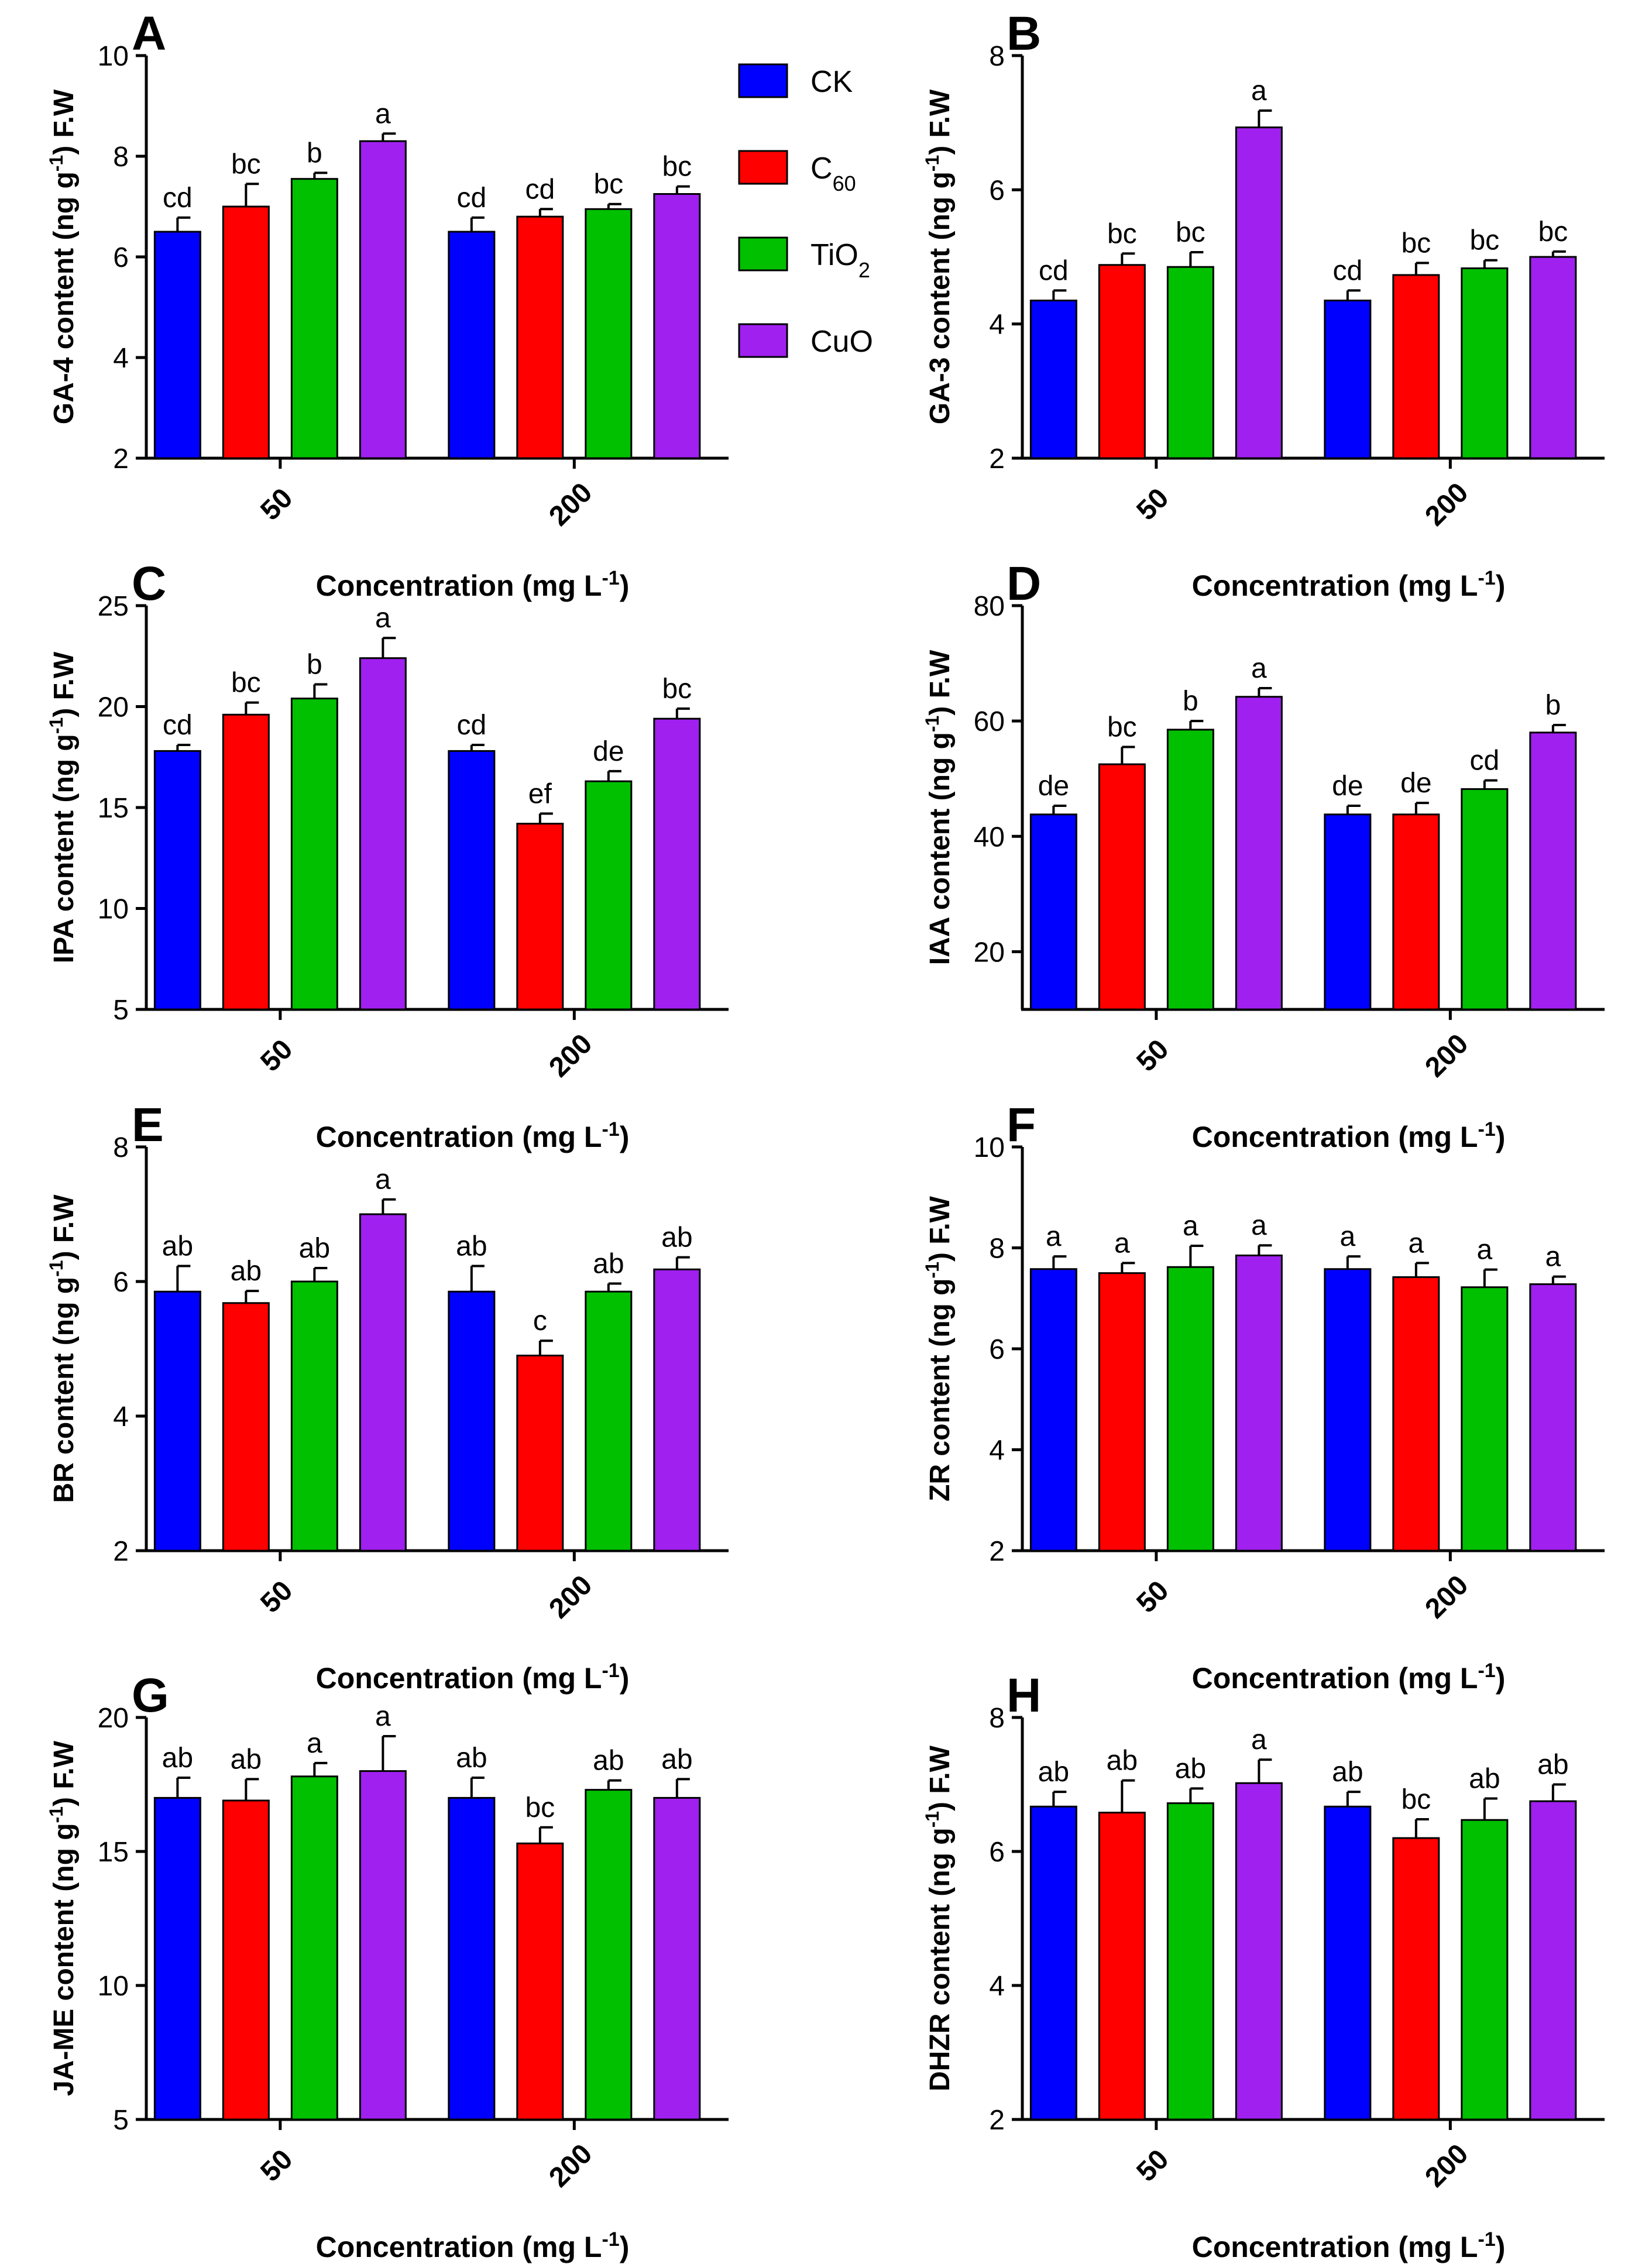  What do you see at coordinates (63, 1348) in the screenshot?
I see `y-axis-label: BR content (ng g-1) F.W` at bounding box center [63, 1348].